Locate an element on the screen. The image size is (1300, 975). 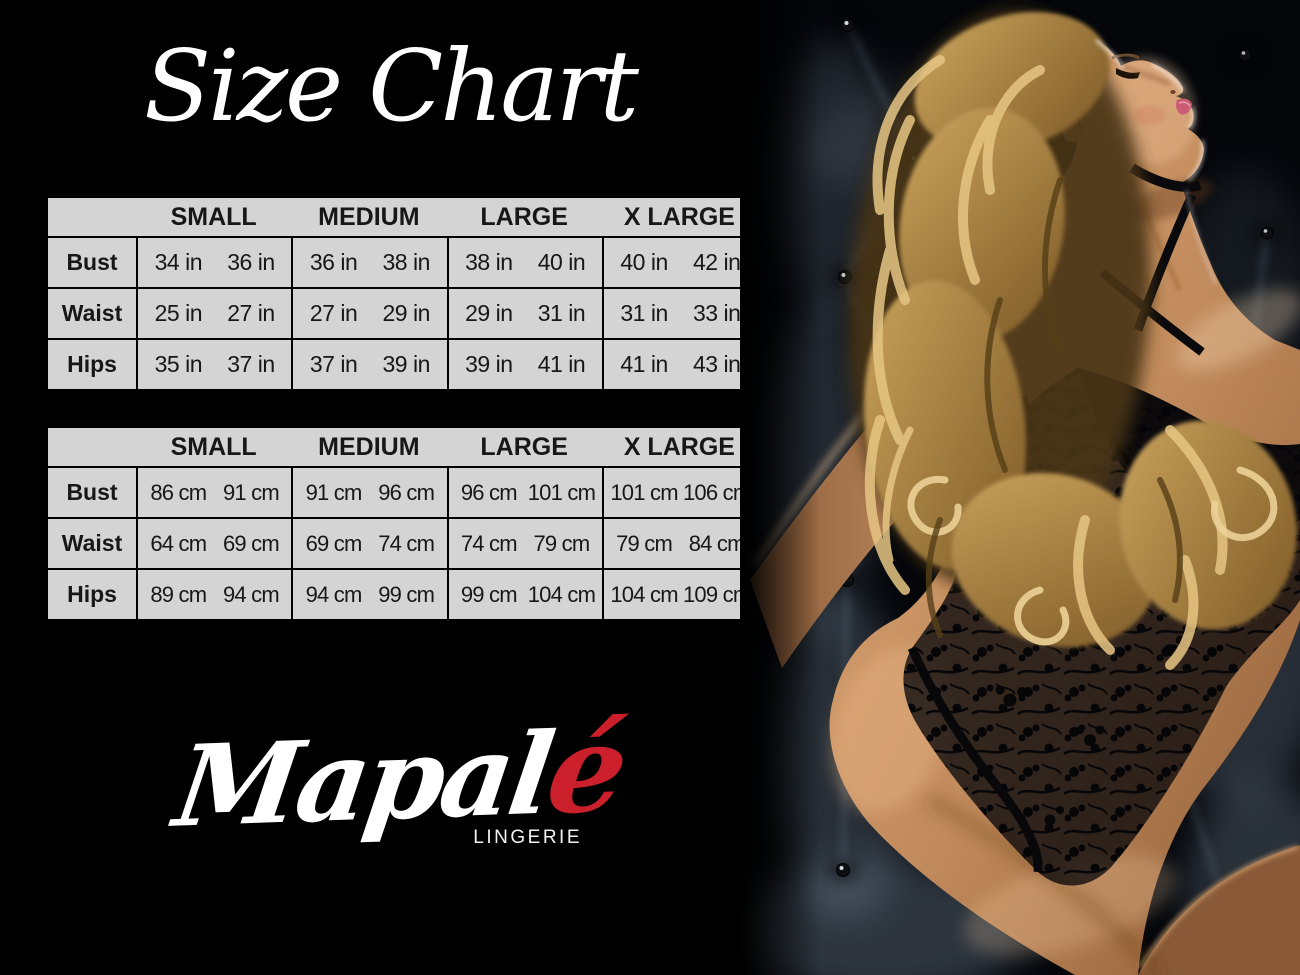
size-value: 40 in is located at coordinates (644, 262).